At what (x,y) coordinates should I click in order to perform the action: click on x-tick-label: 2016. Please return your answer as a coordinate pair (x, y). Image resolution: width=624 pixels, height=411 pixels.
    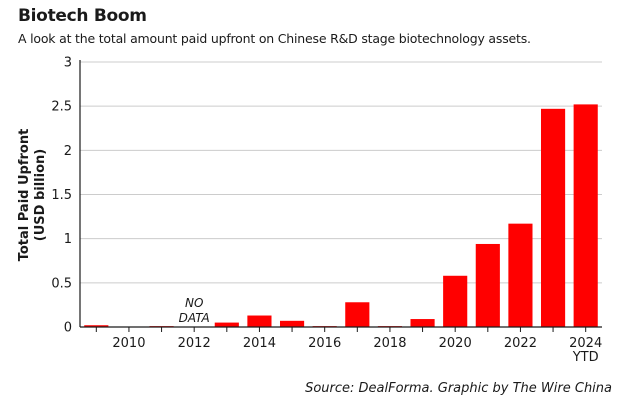
    Looking at the image, I should click on (324, 343).